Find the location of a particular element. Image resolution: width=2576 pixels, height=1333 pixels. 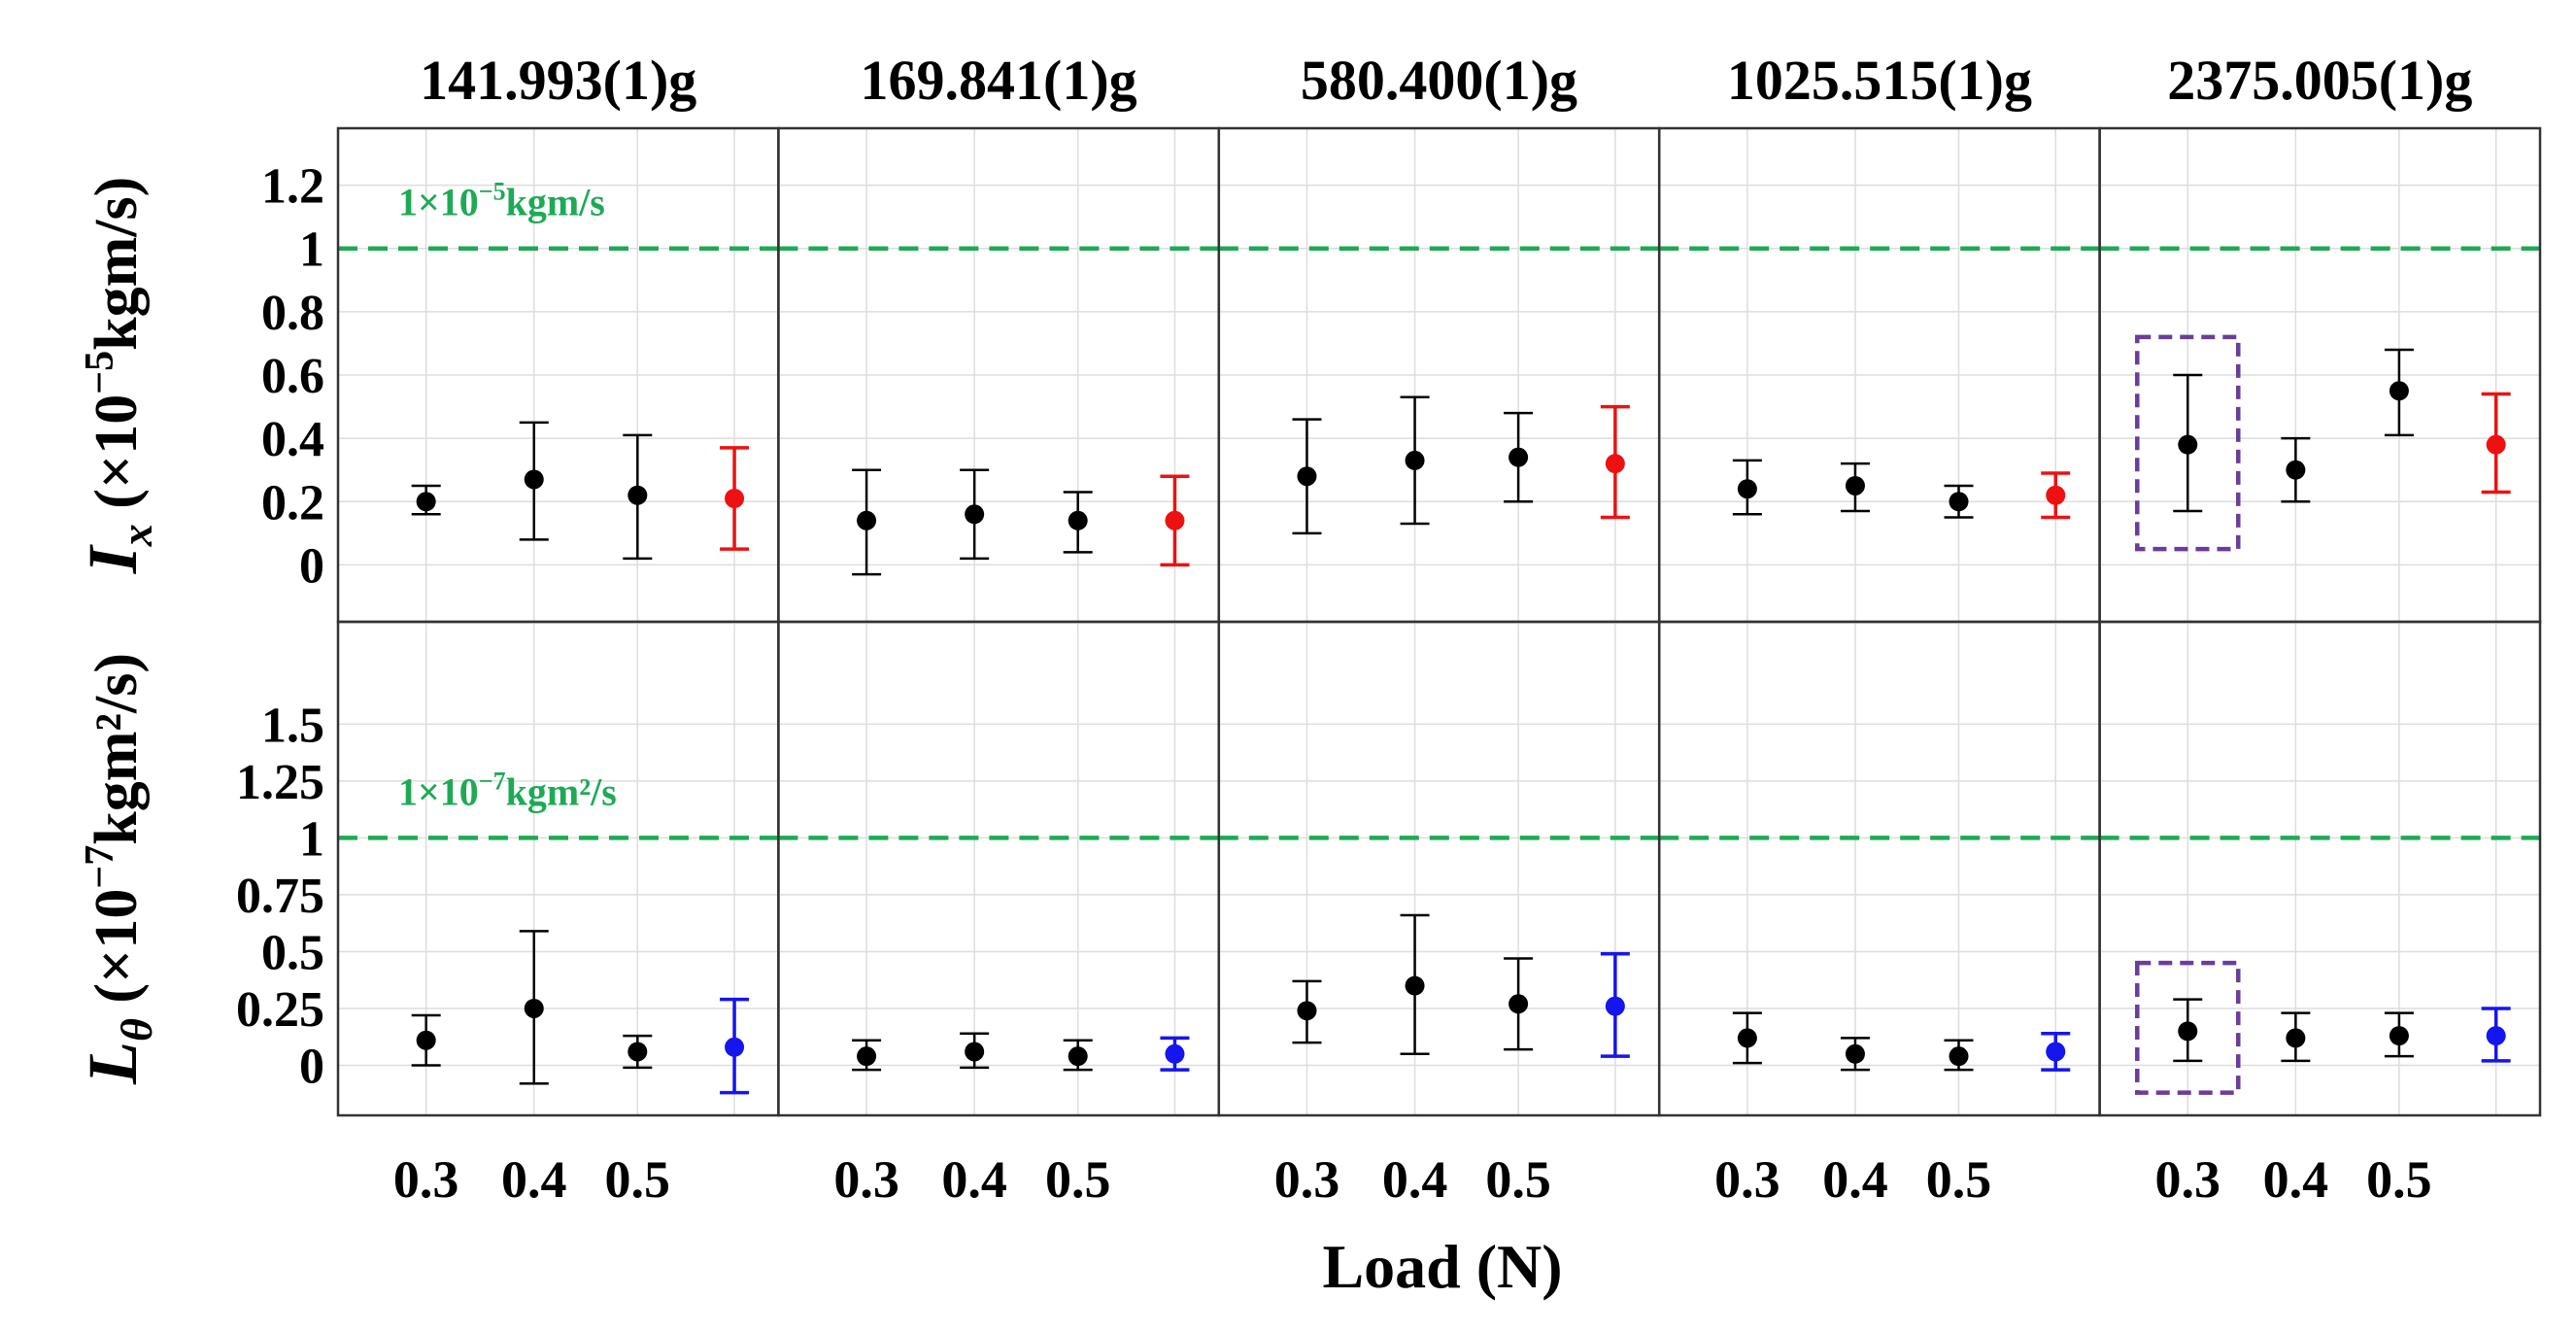

y-label-unit-exponent: −7 is located at coordinates (100, 867).